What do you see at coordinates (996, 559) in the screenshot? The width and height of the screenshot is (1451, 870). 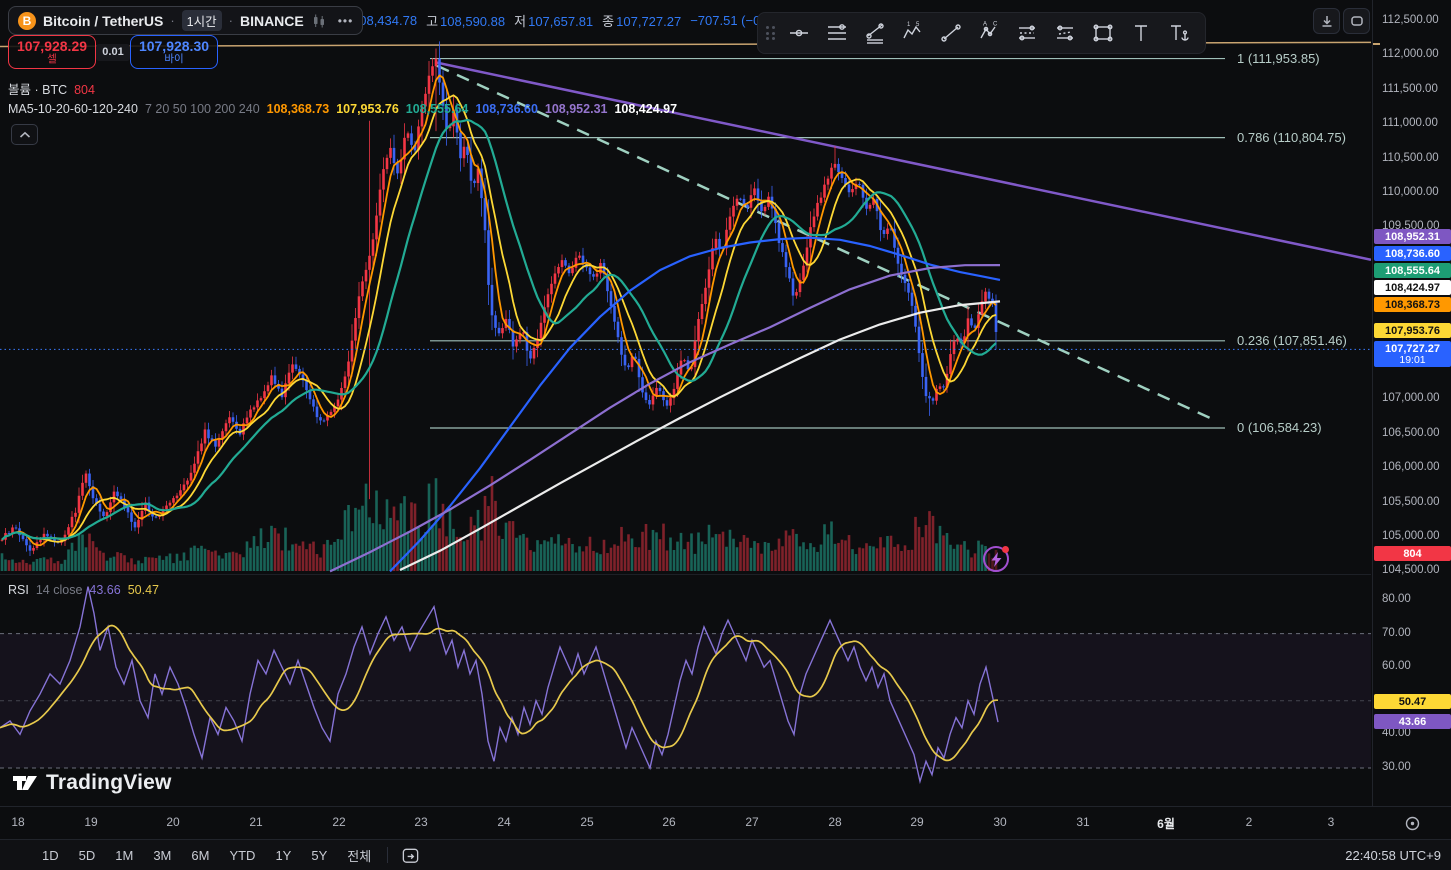 I see `quick-trade-button` at bounding box center [996, 559].